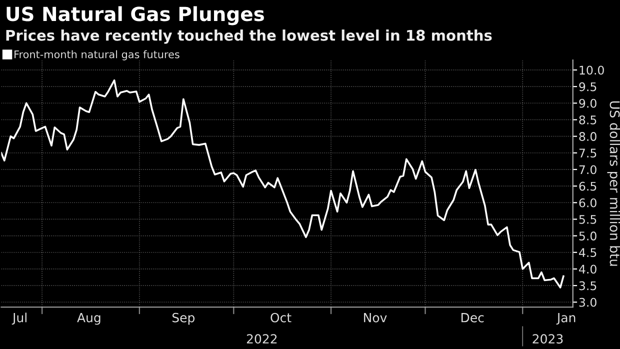 Image resolution: width=620 pixels, height=349 pixels. What do you see at coordinates (587, 186) in the screenshot?
I see `y-tick-label: 6.5` at bounding box center [587, 186].